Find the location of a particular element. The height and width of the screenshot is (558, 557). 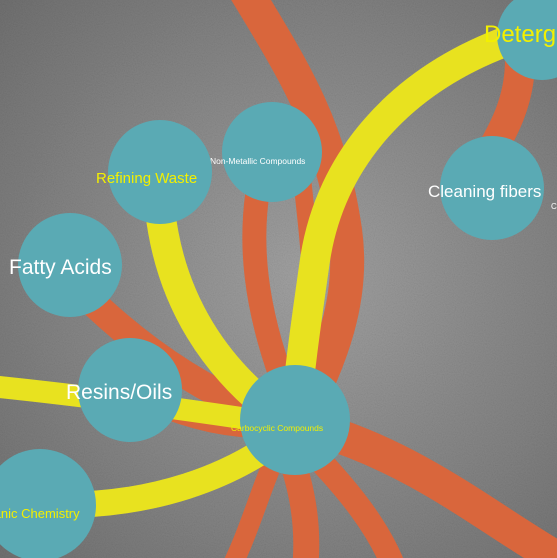

link-orange-right is located at coordinates (436, 485).